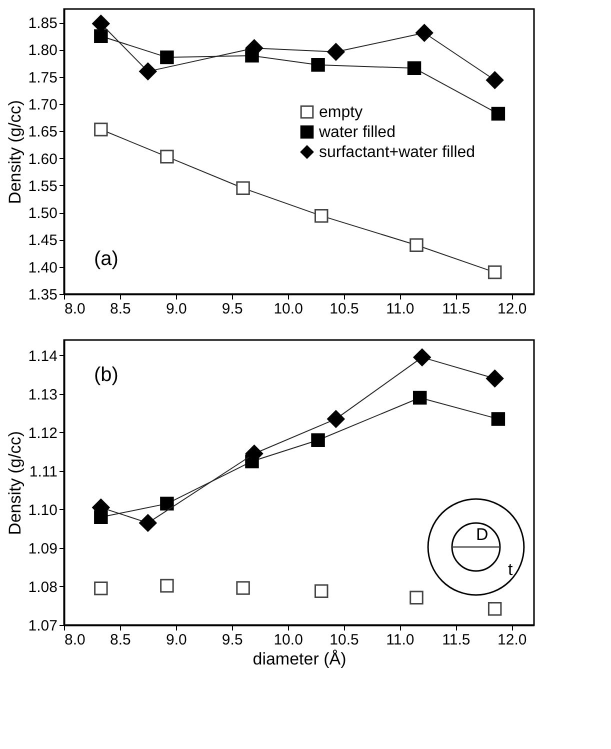  Describe the element at coordinates (106, 375) in the screenshot. I see `annotation: (b)` at that location.